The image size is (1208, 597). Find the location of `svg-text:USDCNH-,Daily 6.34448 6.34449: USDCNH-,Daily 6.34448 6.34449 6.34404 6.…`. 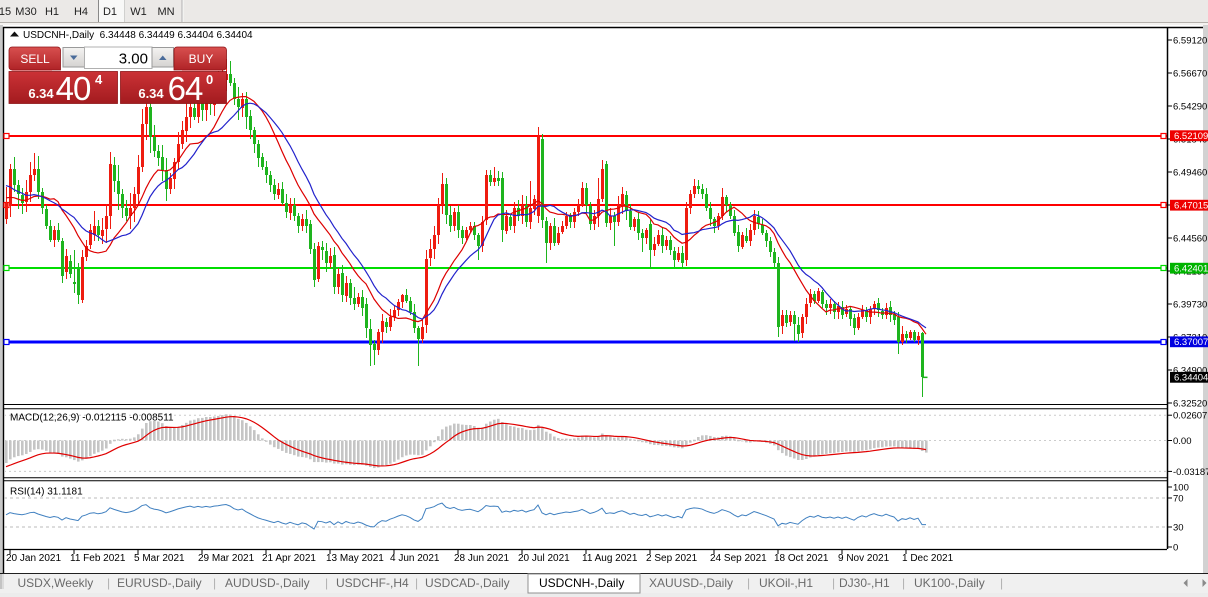

svg-text:USDCNH-,Daily 6.34448 6.34449: USDCNH-,Daily 6.34448 6.34449 6.34404 6.… is located at coordinates (138, 35).